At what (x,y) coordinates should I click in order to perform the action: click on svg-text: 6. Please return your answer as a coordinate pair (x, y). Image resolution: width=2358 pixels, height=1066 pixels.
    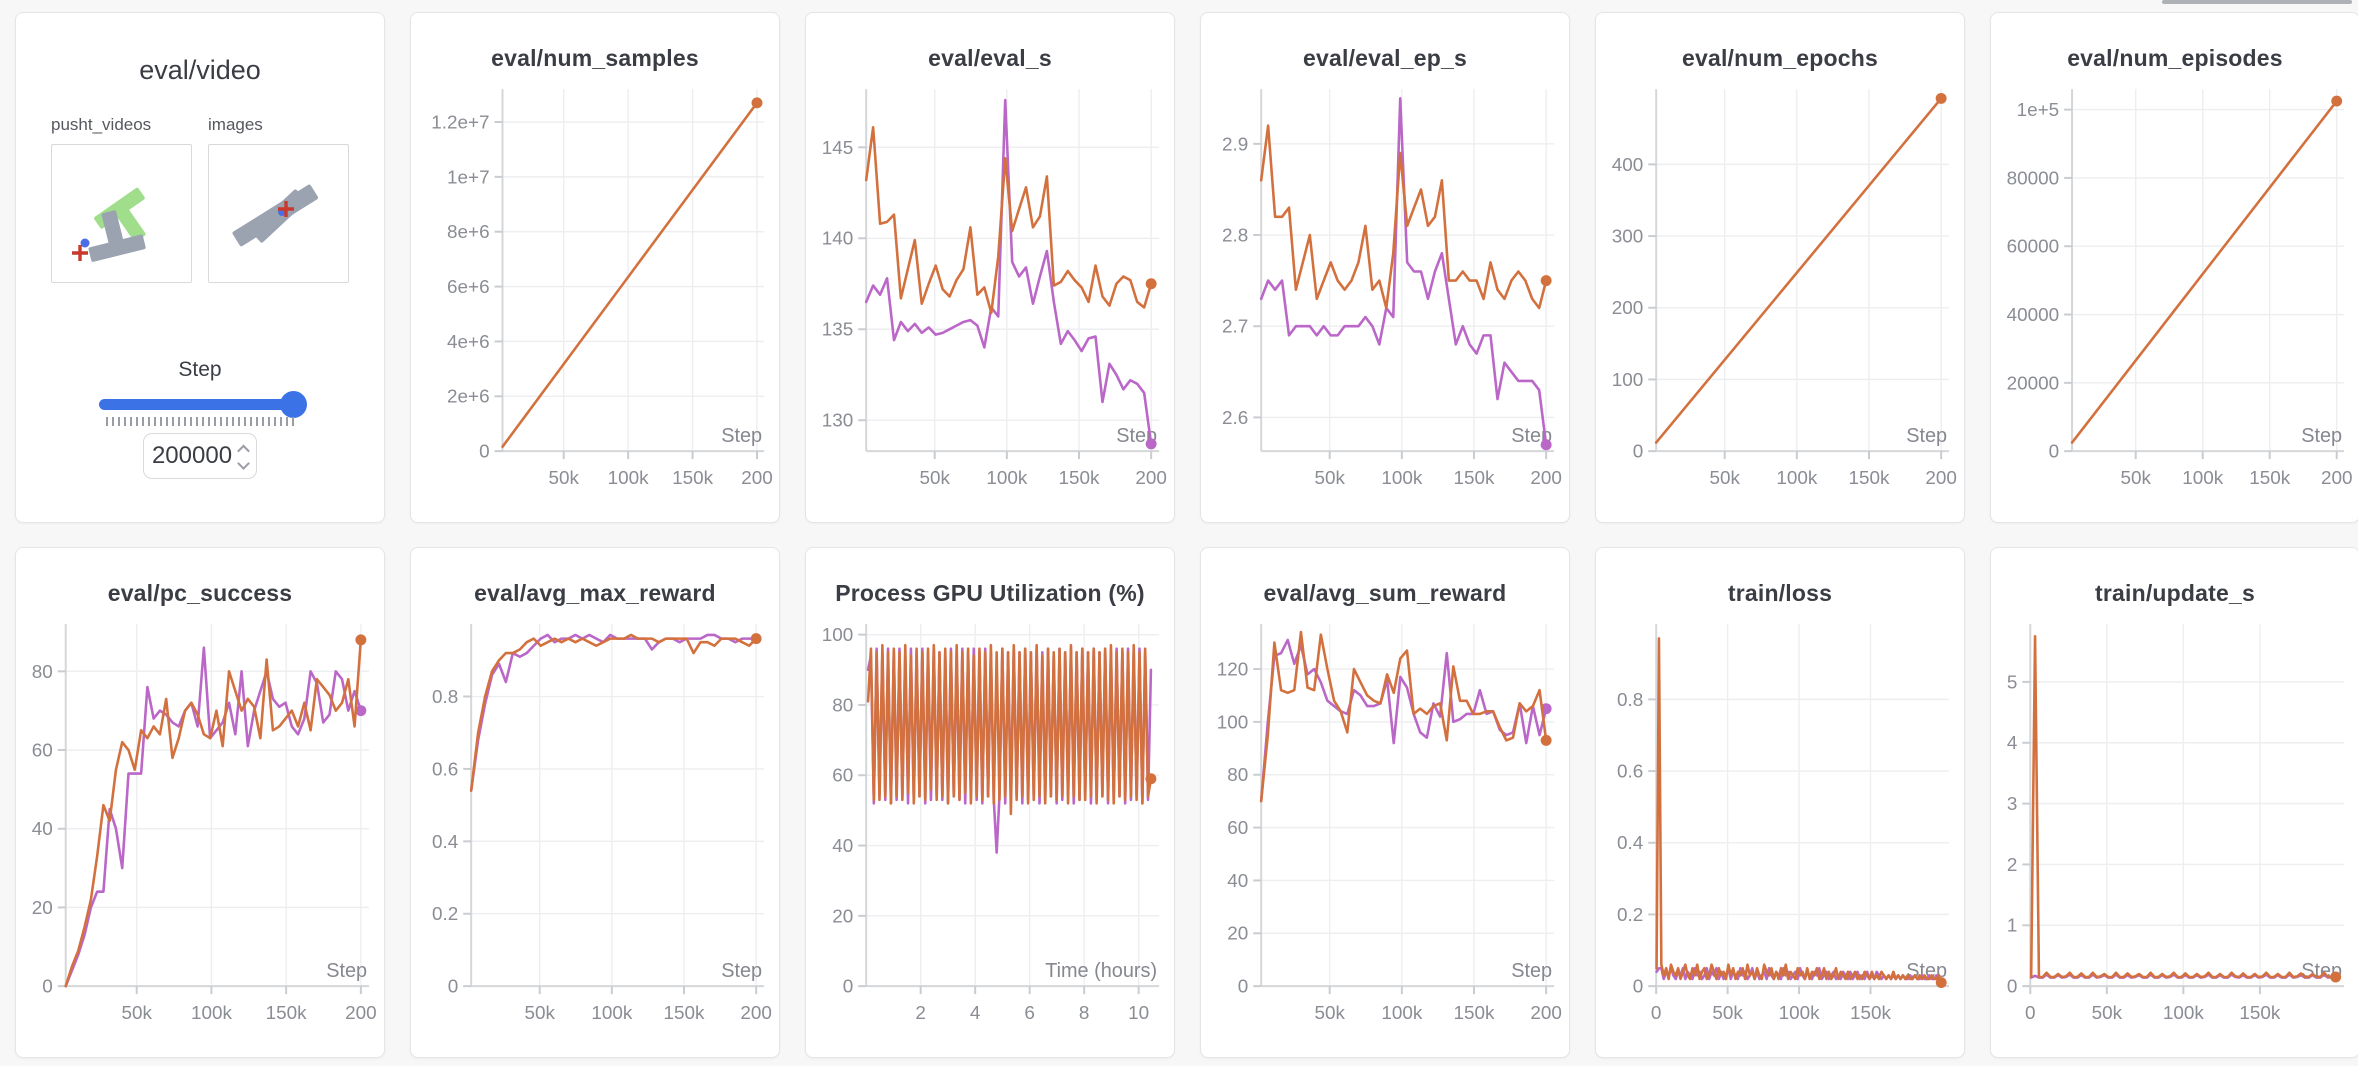
    Looking at the image, I should click on (1029, 1013).